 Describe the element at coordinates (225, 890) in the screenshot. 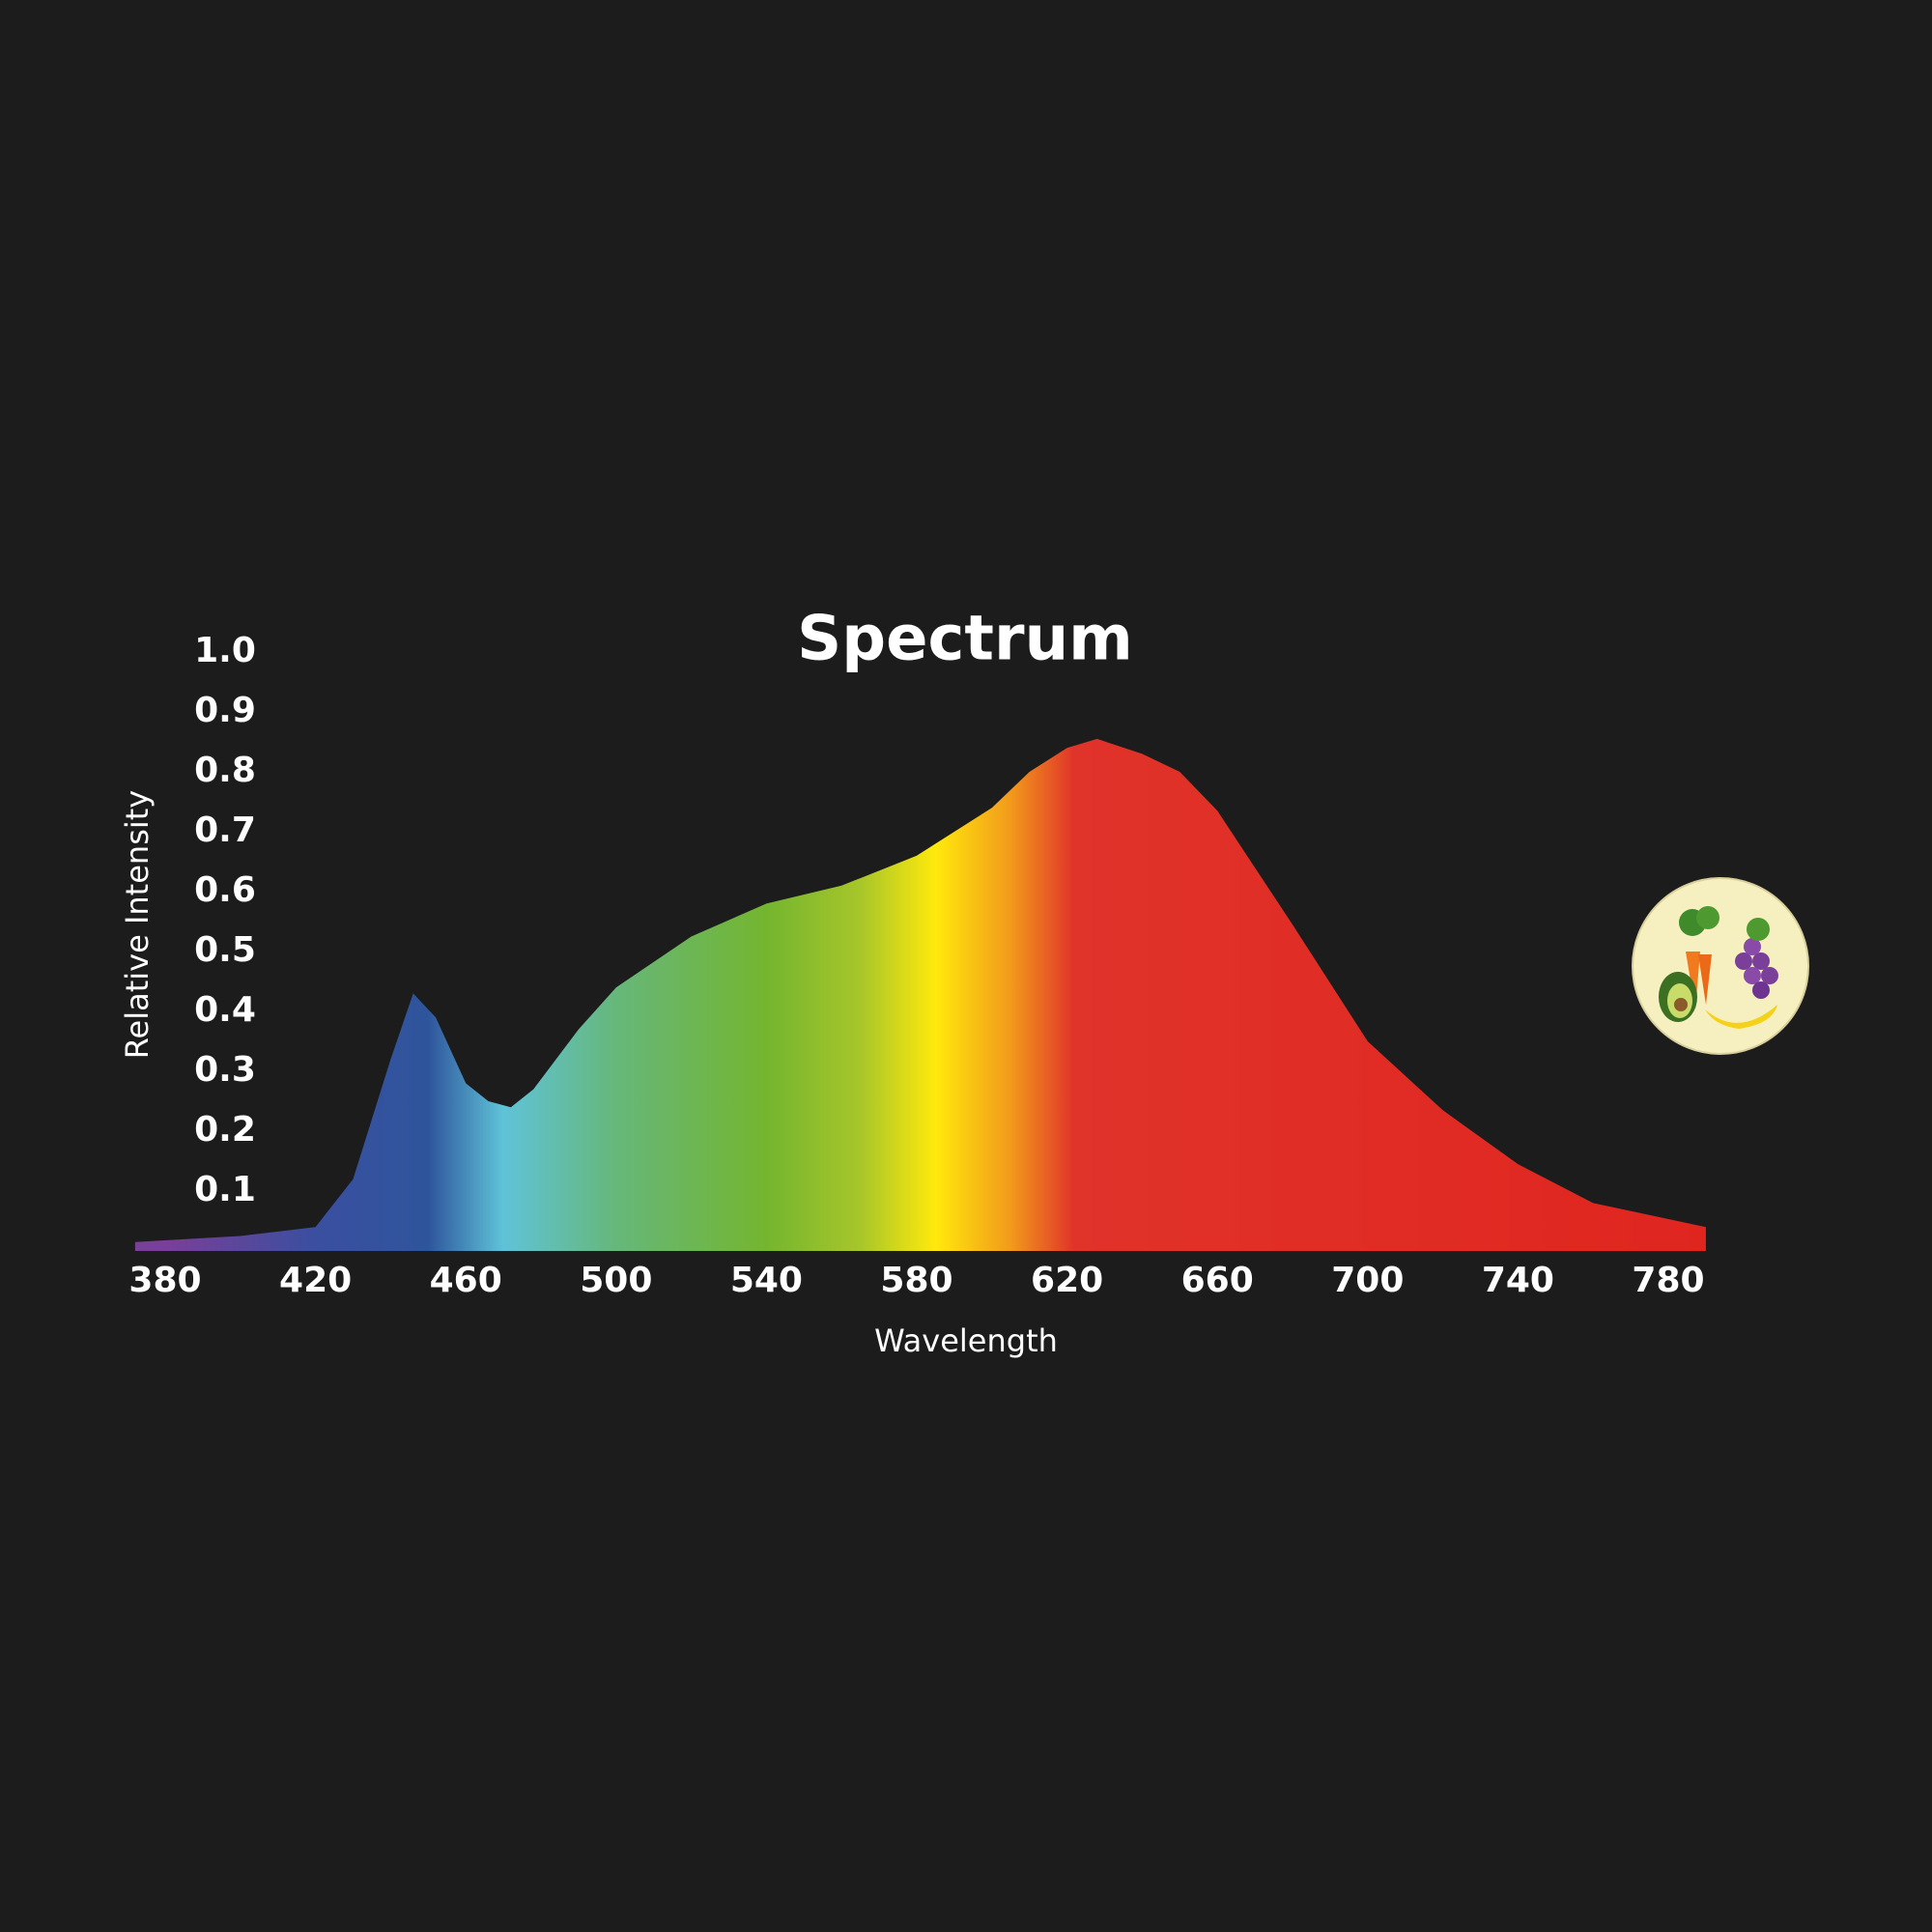

I see `y-tick-label: 0.6` at that location.